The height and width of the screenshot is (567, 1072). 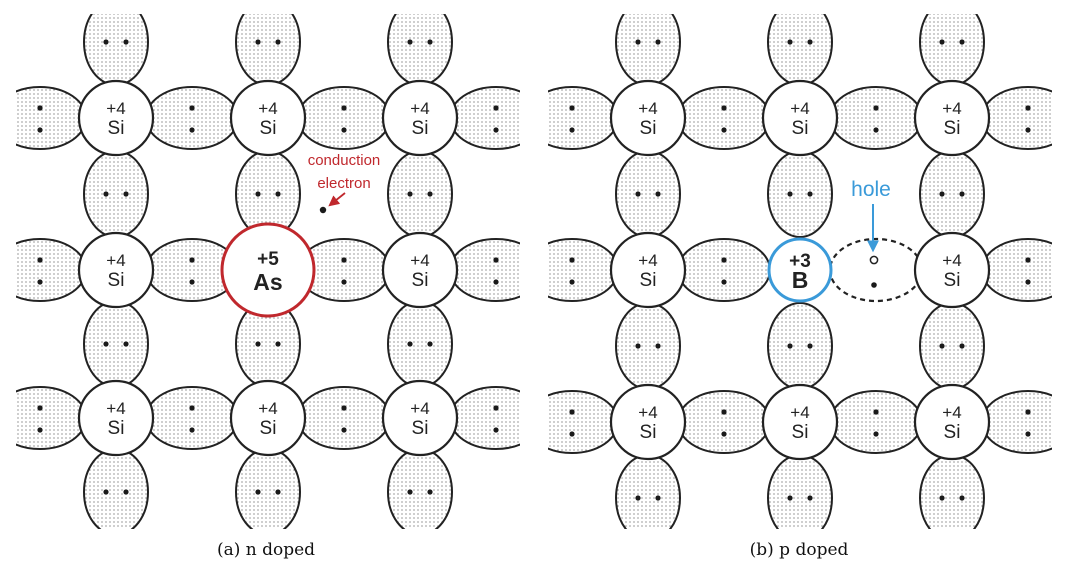 I want to click on hole-label: hole, so click(x=871, y=189).